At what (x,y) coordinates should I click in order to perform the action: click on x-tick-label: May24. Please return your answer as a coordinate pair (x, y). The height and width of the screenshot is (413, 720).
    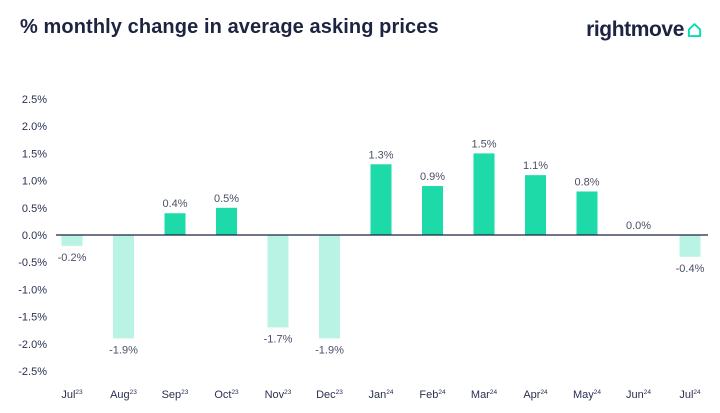
    Looking at the image, I should click on (587, 395).